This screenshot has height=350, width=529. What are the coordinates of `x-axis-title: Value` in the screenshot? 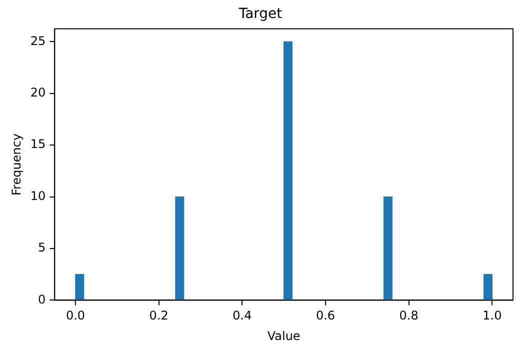 It's located at (283, 335).